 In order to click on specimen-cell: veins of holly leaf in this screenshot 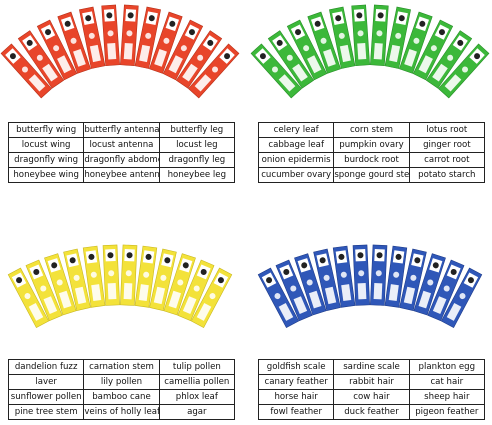, I will do `click(121, 412)`.